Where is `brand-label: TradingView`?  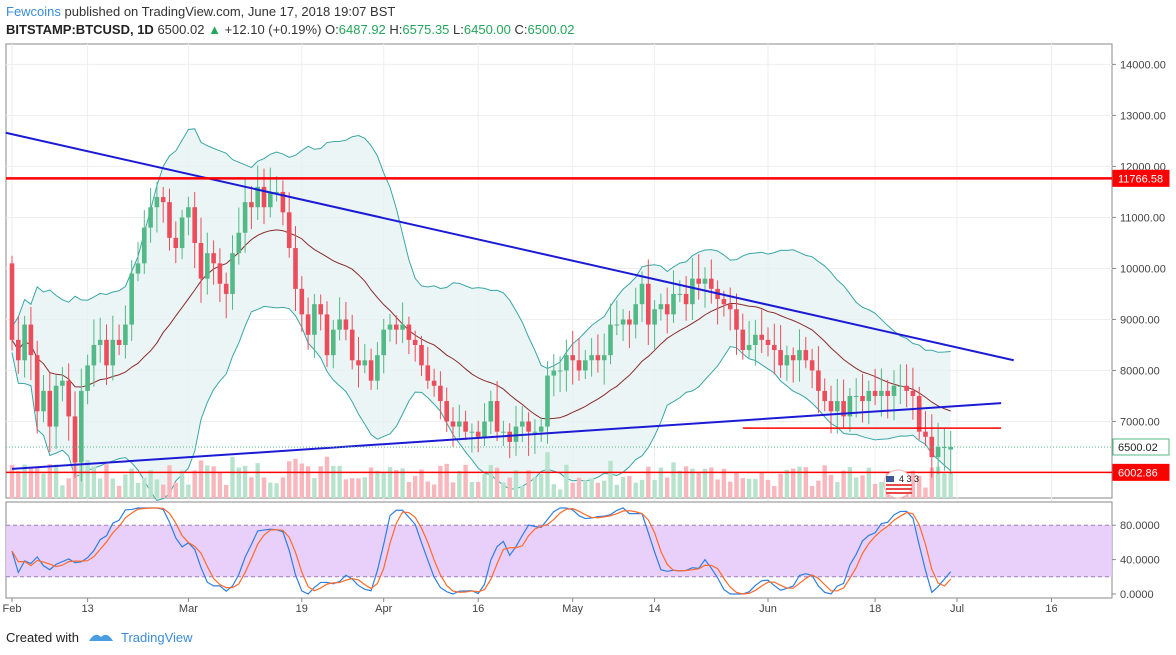 brand-label: TradingView is located at coordinates (156, 637).